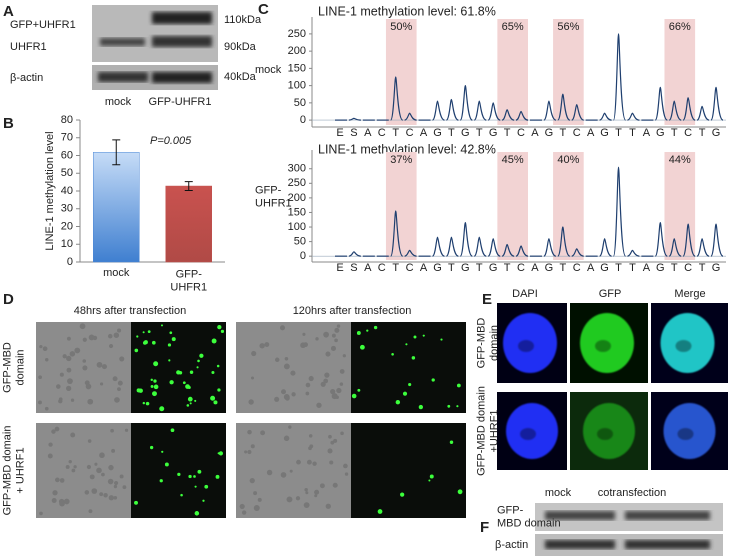 Image resolution: width=732 pixels, height=558 pixels. What do you see at coordinates (408, 367) in the screenshot?
I see `fluorescence-image` at bounding box center [408, 367].